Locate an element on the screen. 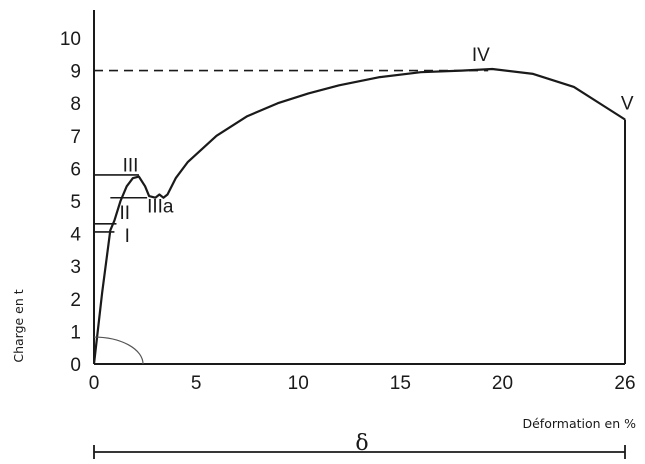 The height and width of the screenshot is (464, 645). y-tick-label: 7 is located at coordinates (75, 137).